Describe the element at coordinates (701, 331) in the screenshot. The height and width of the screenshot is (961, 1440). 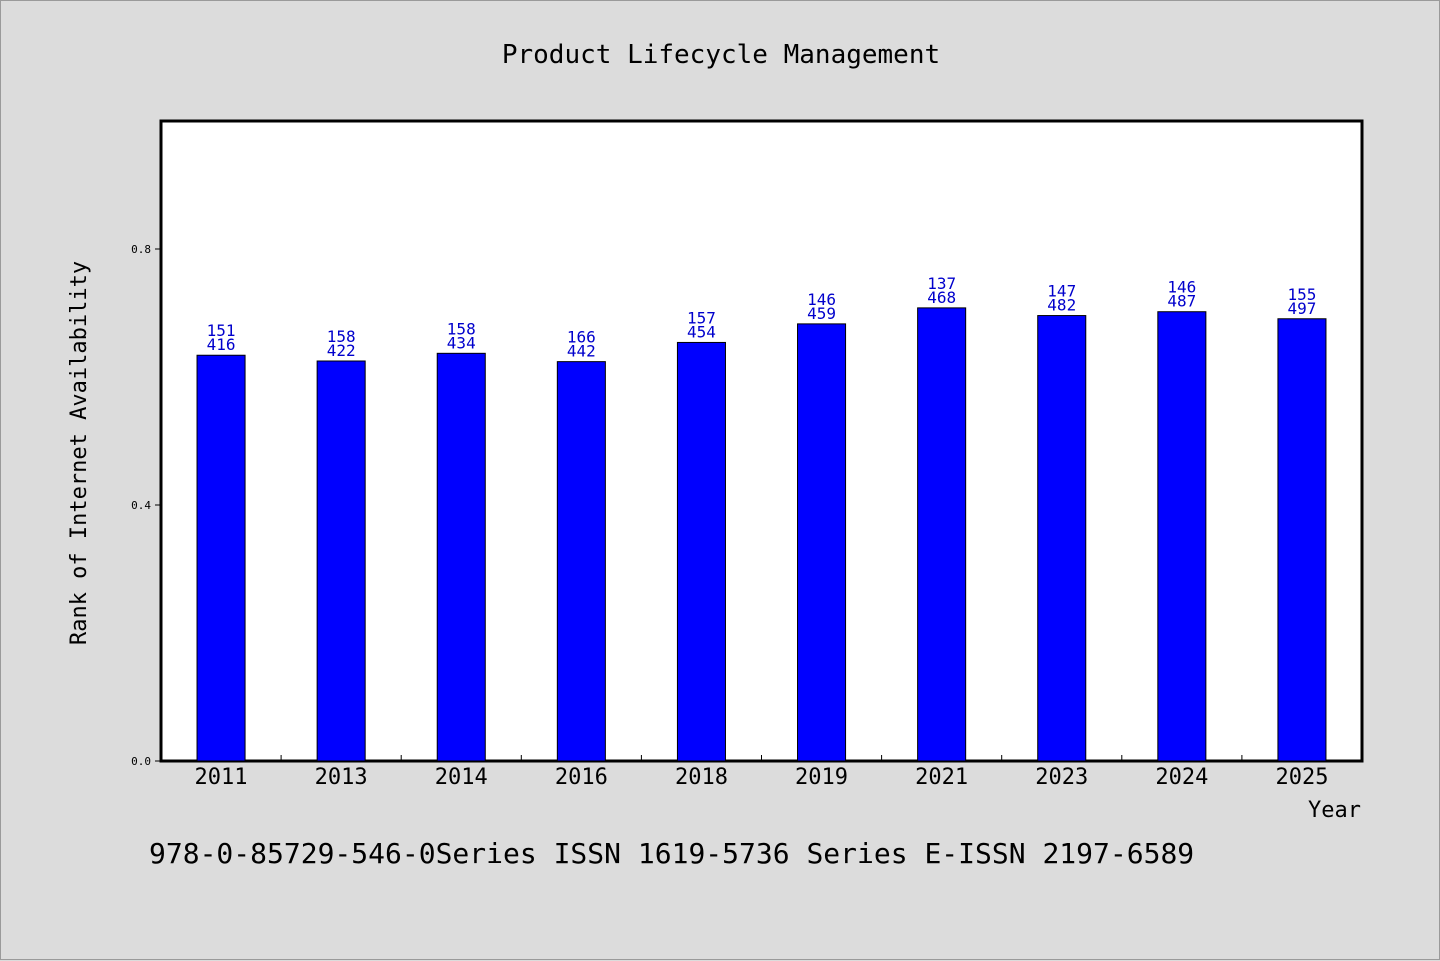
I see `data-label-bottom: 454` at that location.